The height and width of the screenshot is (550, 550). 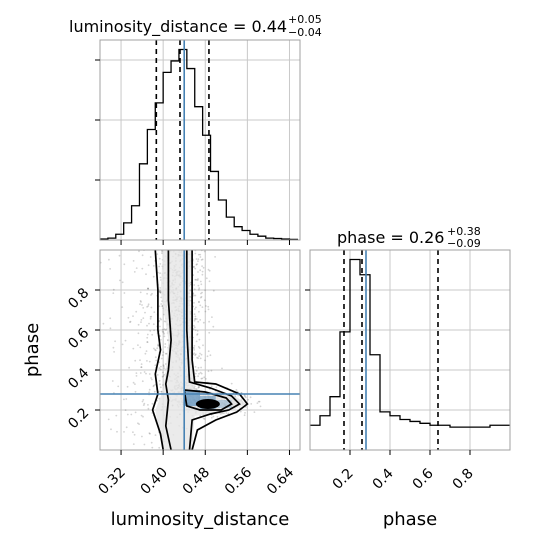 I want to click on luminosity-distance-histogram, so click(x=198, y=142).